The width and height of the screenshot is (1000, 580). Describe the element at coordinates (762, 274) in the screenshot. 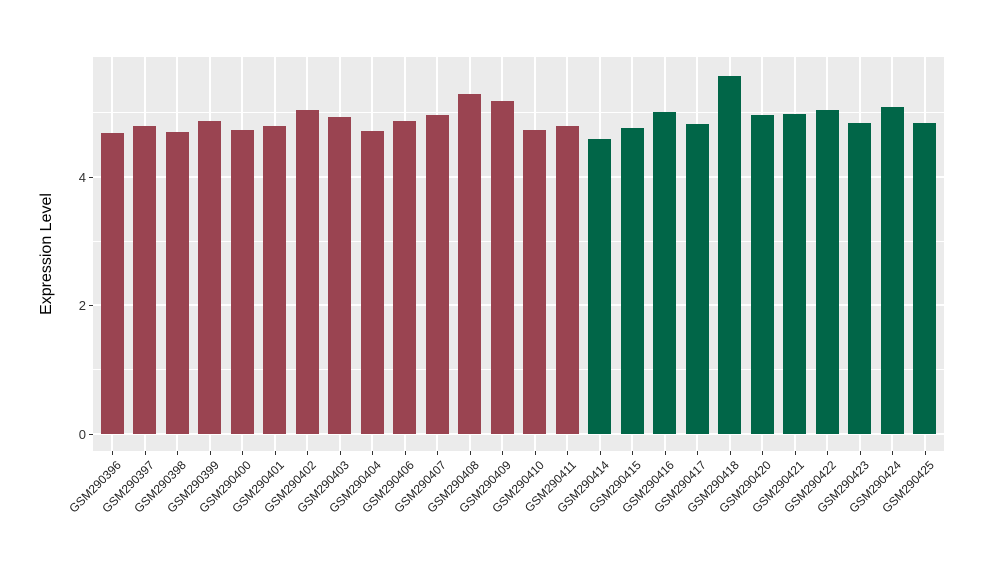

I see `bar-GSM290420` at that location.